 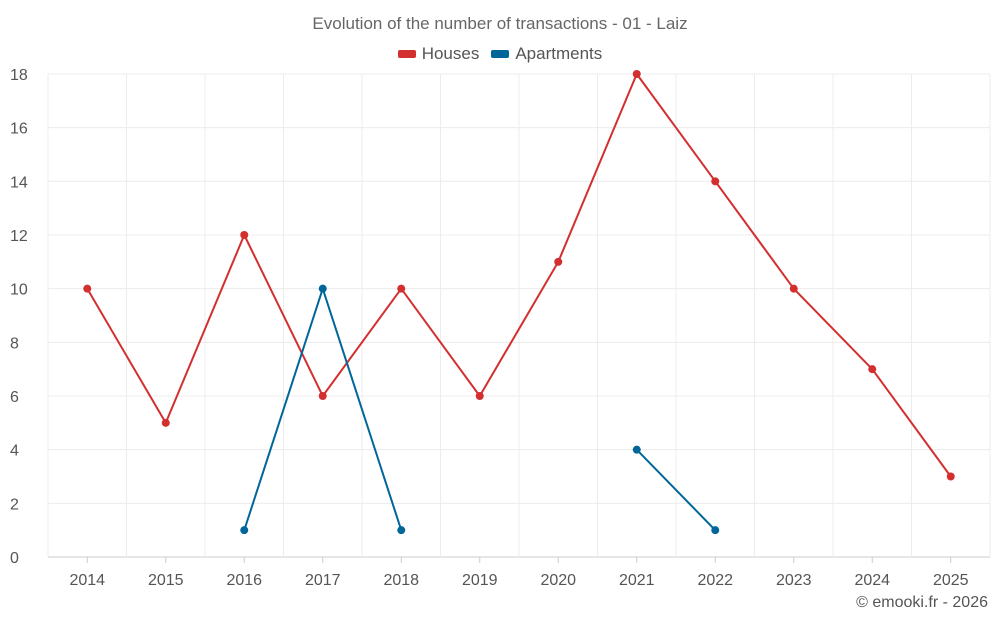 I want to click on x-tick-label-2025: 2025, so click(x=951, y=580).